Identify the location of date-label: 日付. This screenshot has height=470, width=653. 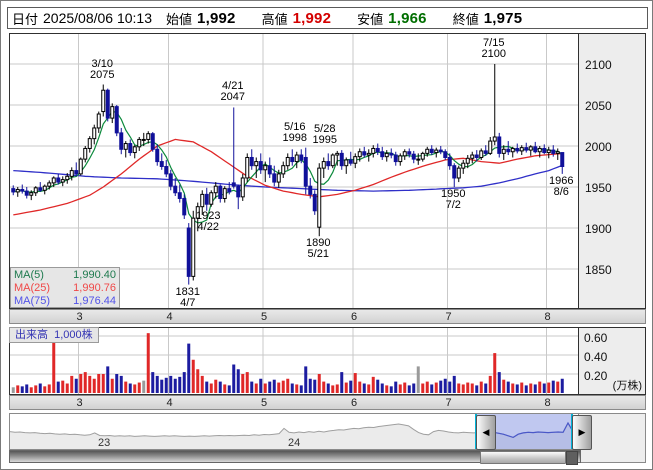
(25, 19).